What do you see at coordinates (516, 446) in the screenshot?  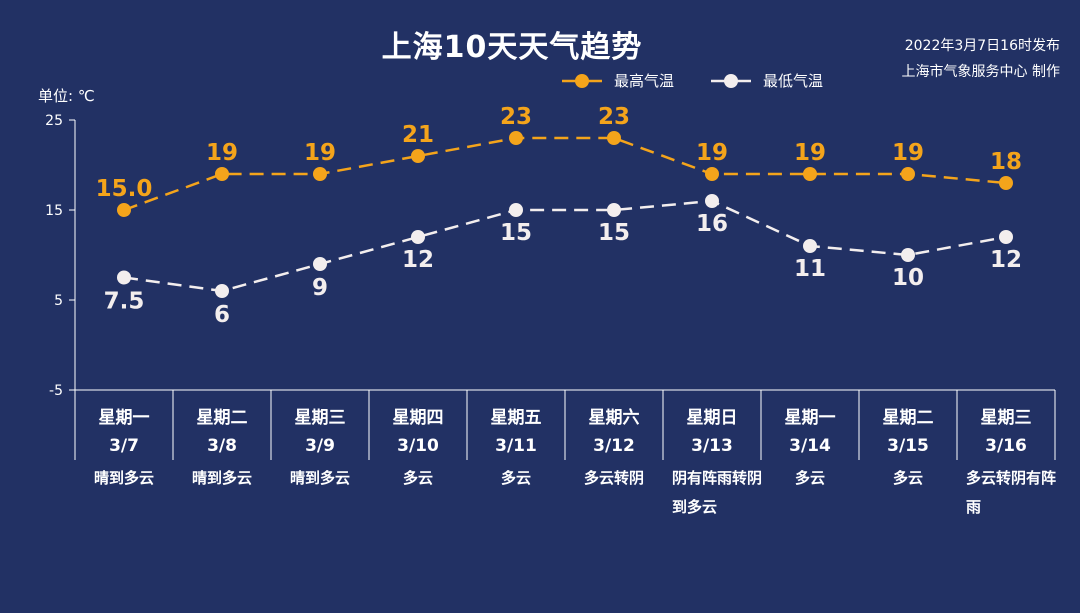 I see `date-label: 3/11` at bounding box center [516, 446].